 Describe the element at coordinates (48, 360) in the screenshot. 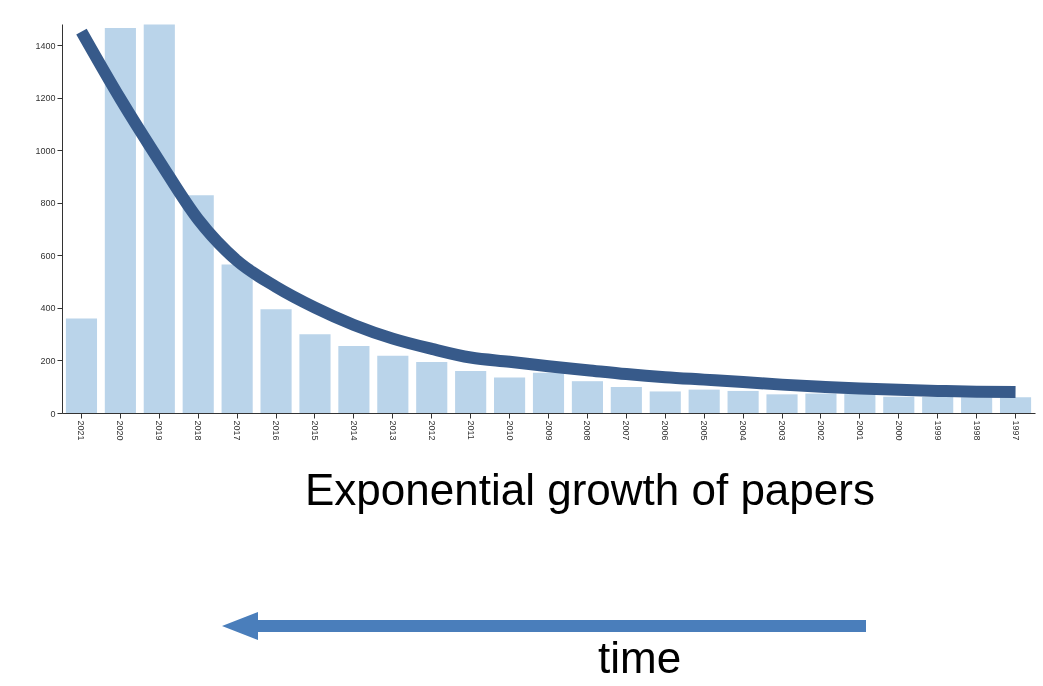

I see `y-tick-label: 200` at that location.